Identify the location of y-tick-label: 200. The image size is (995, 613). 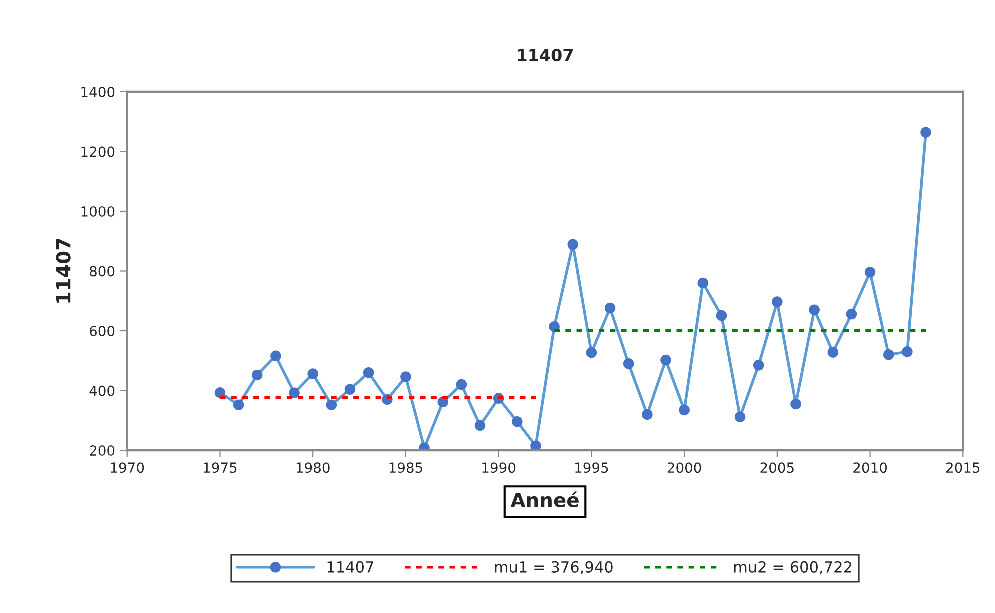
(102, 451).